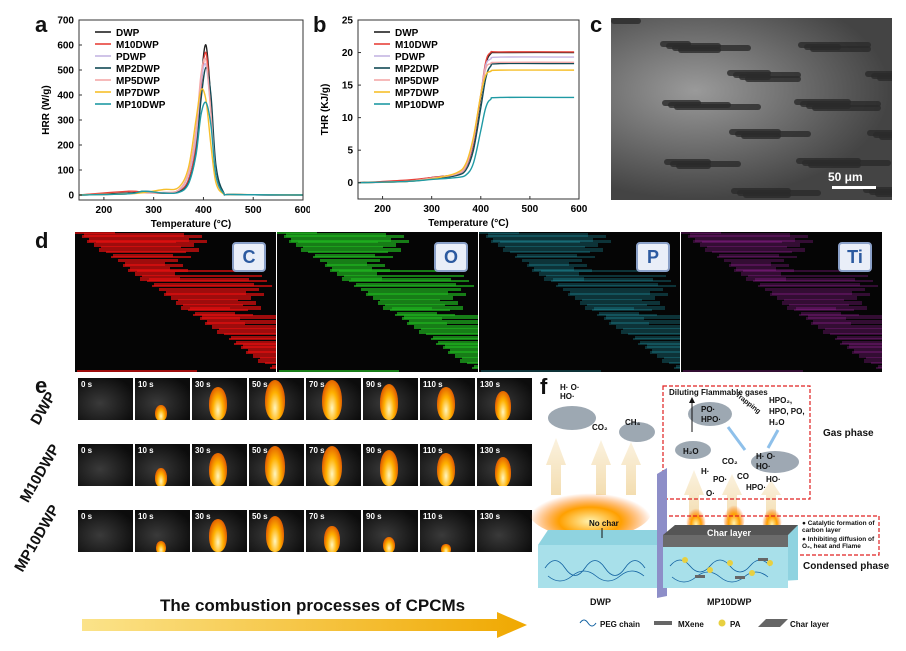  I want to click on gas-phase-label: Gas phase, so click(848, 433).